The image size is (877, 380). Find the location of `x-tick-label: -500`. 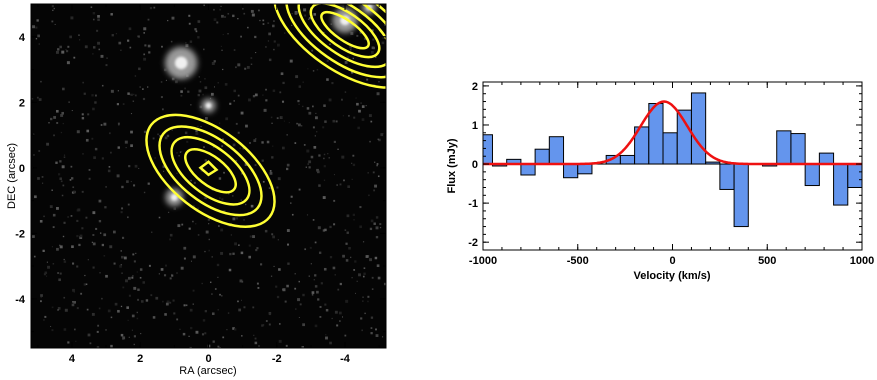

x-tick-label: -500 is located at coordinates (578, 261).